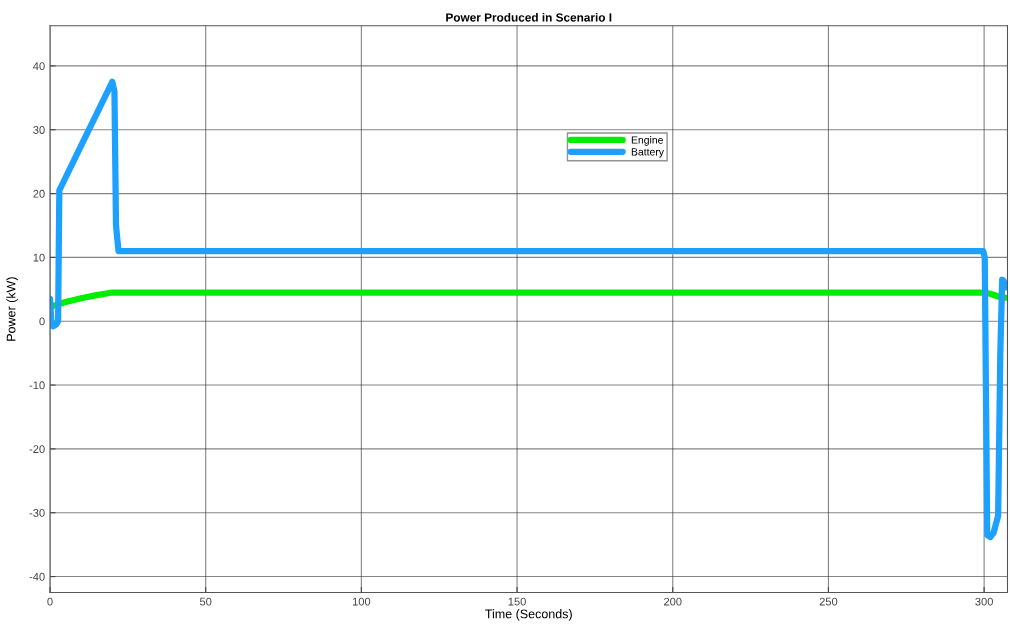  Describe the element at coordinates (529, 17) in the screenshot. I see `chart-title: Power Produced in Scenario I` at that location.